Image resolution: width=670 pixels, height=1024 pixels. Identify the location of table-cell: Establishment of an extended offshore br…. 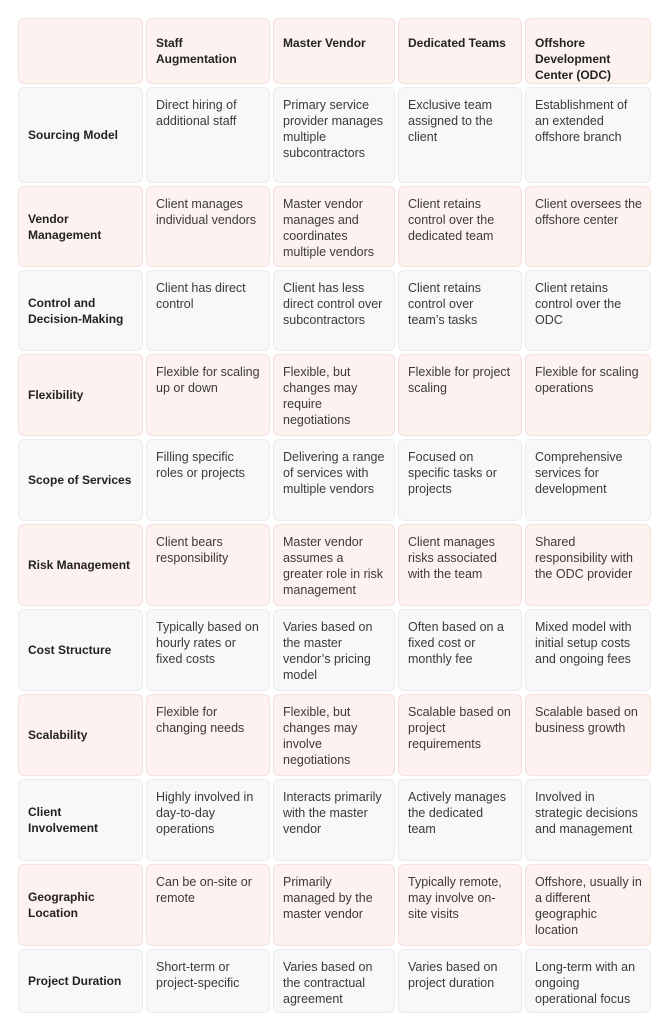
(588, 135).